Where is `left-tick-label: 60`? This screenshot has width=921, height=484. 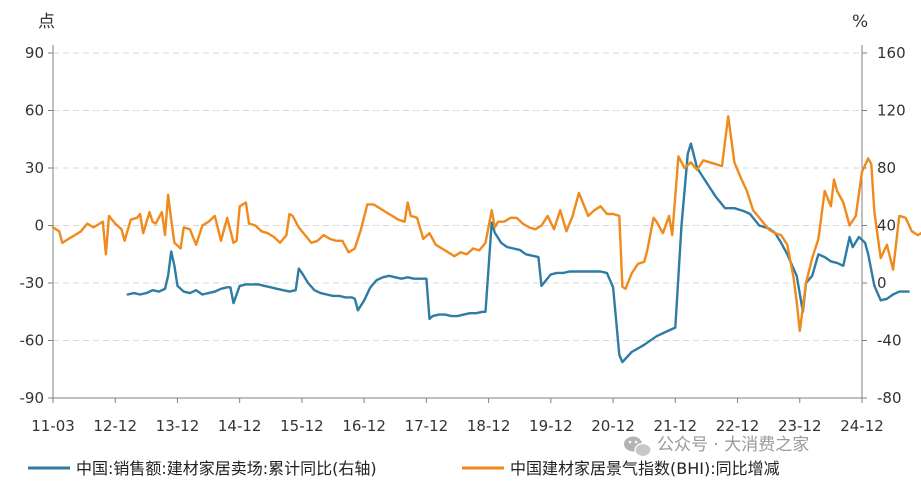
left-tick-label: 60 is located at coordinates (34, 111).